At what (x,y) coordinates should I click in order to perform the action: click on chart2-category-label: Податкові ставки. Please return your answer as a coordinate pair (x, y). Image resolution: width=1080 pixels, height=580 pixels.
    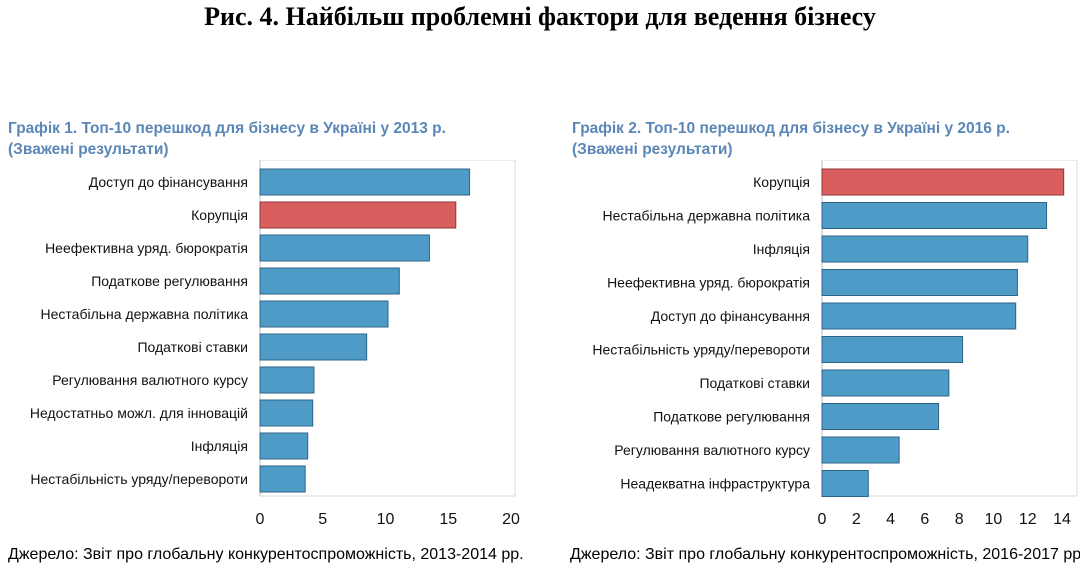
    Looking at the image, I should click on (754, 383).